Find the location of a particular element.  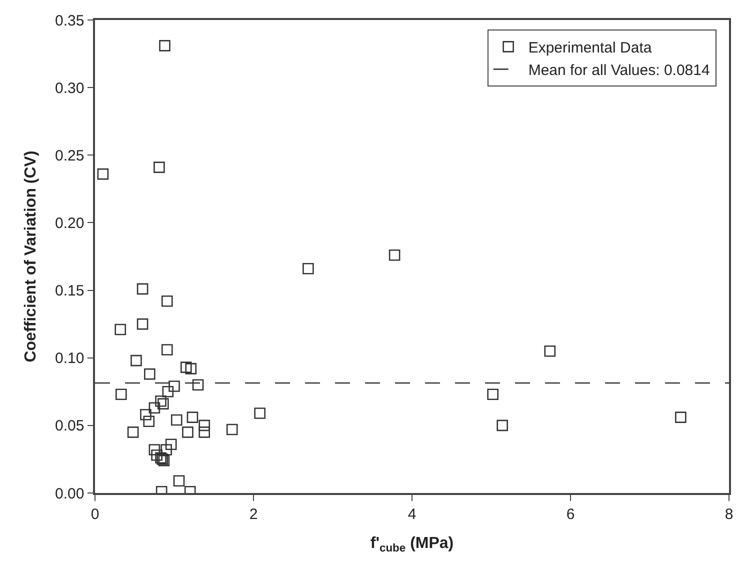

y-tick-label: 0.20 is located at coordinates (69, 223).